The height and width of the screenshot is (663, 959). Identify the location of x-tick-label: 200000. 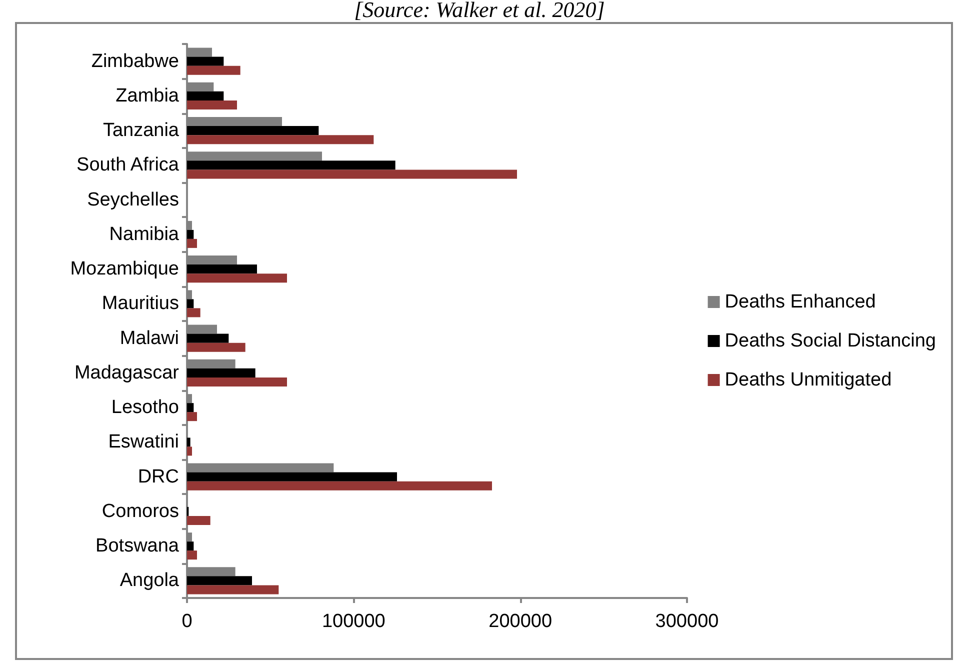
(520, 621).